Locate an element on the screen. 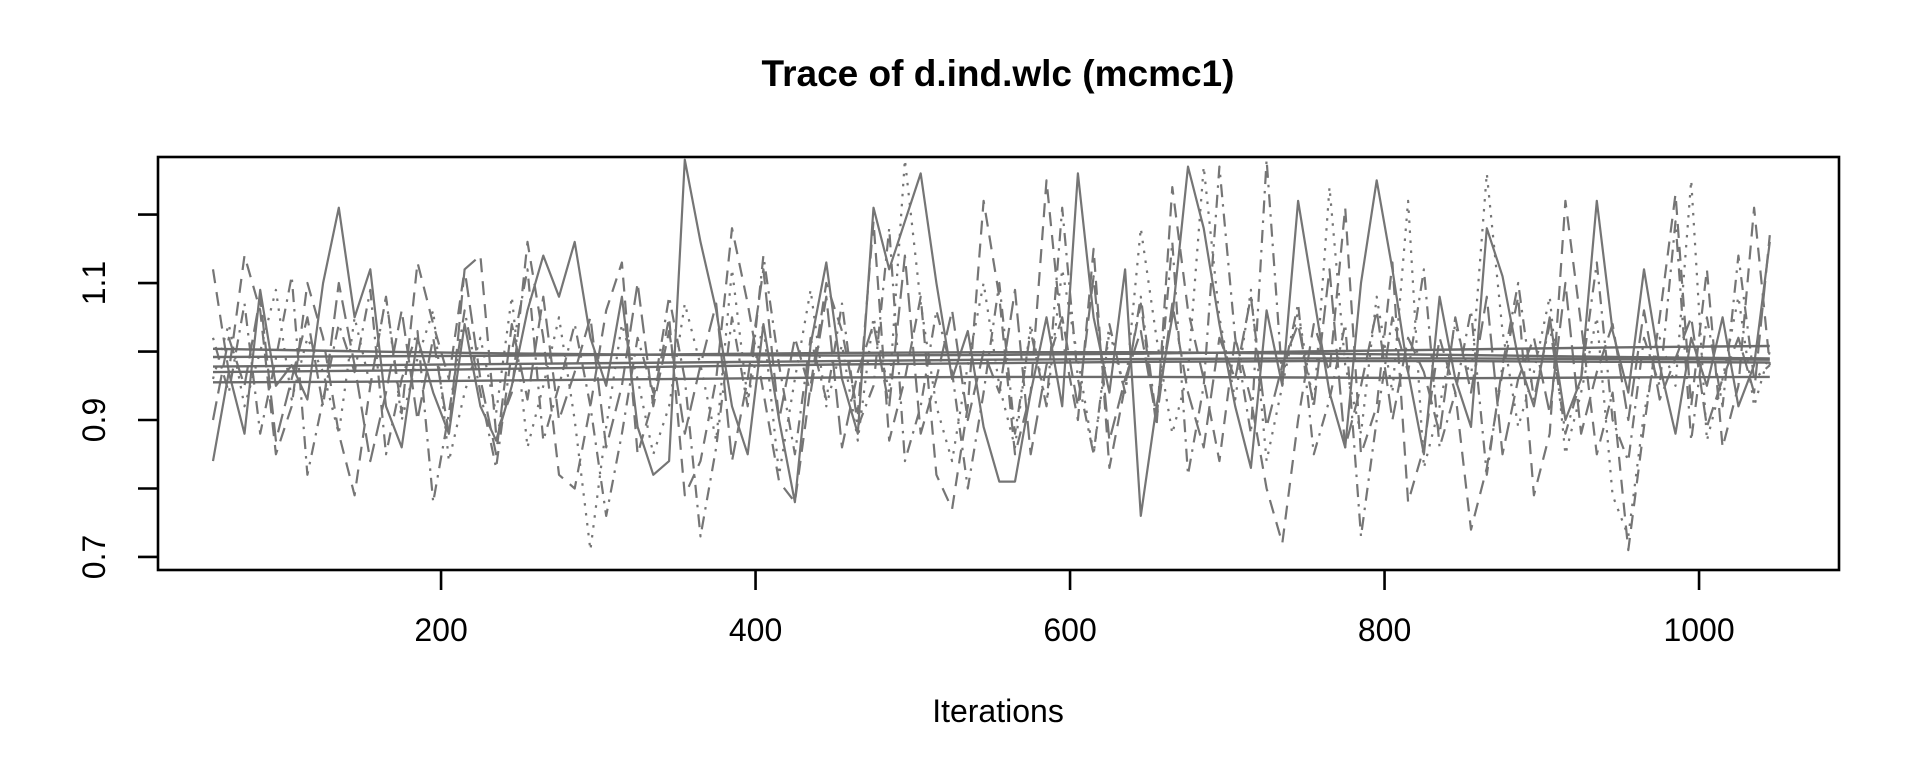  smooth-line-smooth1 is located at coordinates (991, 350).